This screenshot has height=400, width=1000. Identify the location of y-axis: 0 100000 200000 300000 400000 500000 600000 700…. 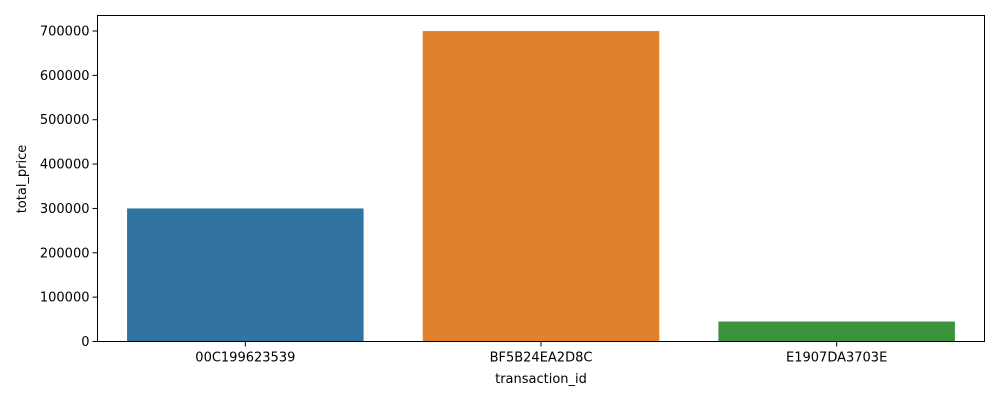
(69, 187).